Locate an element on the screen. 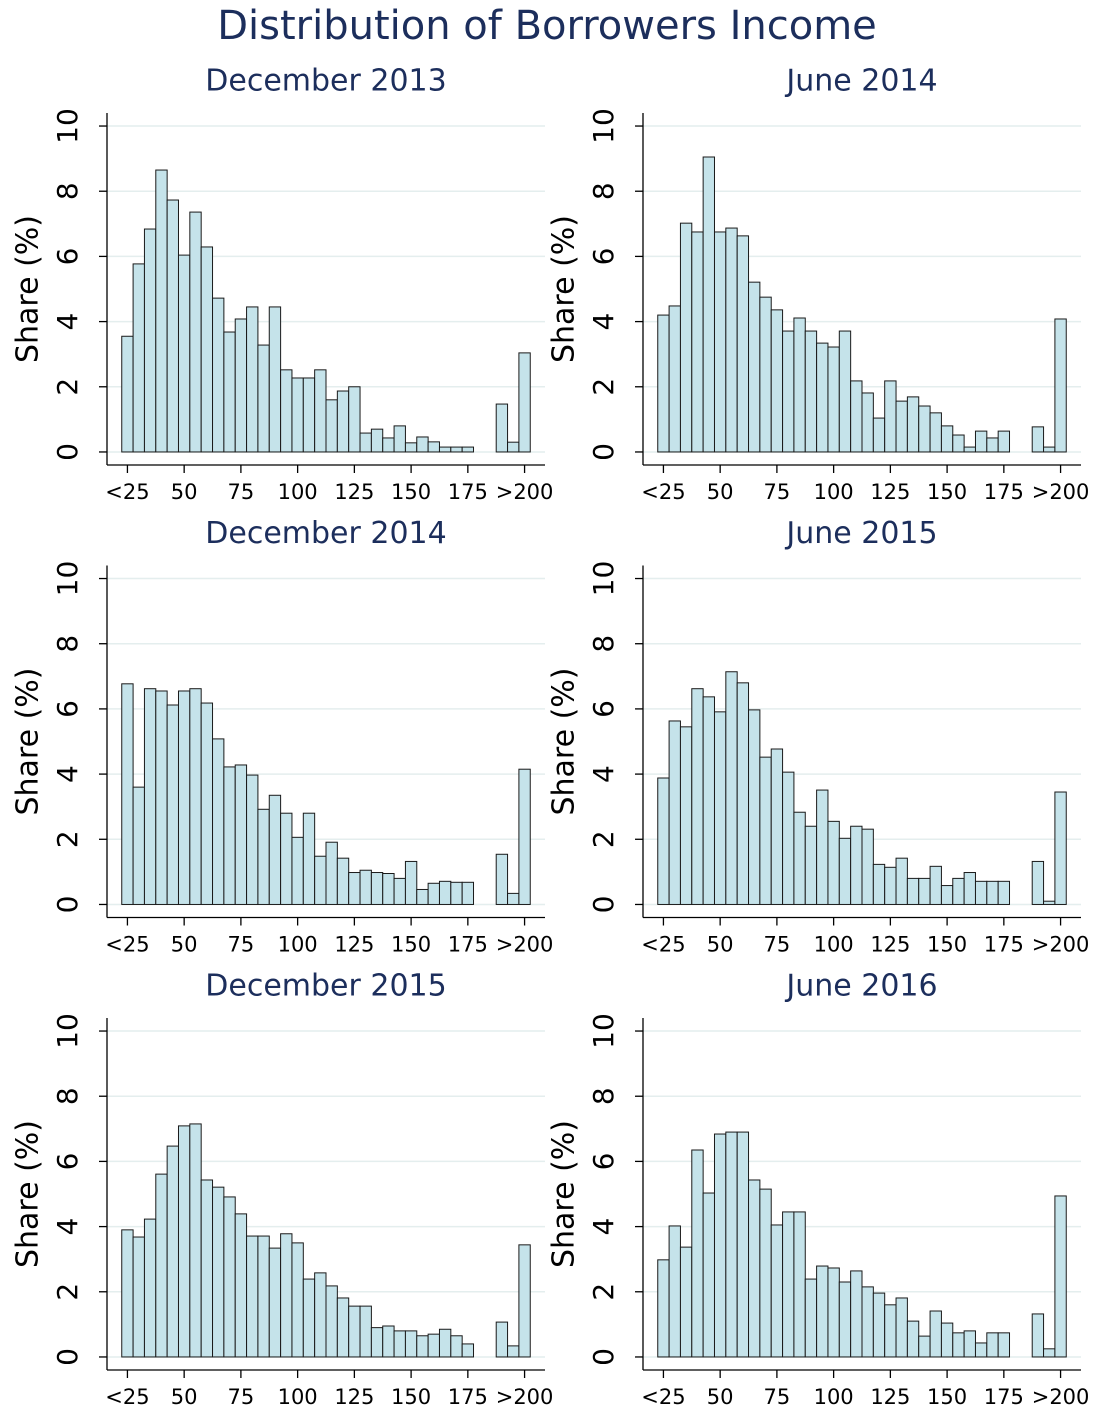 The width and height of the screenshot is (1095, 1414). x-tick-label: 175 is located at coordinates (468, 1397).